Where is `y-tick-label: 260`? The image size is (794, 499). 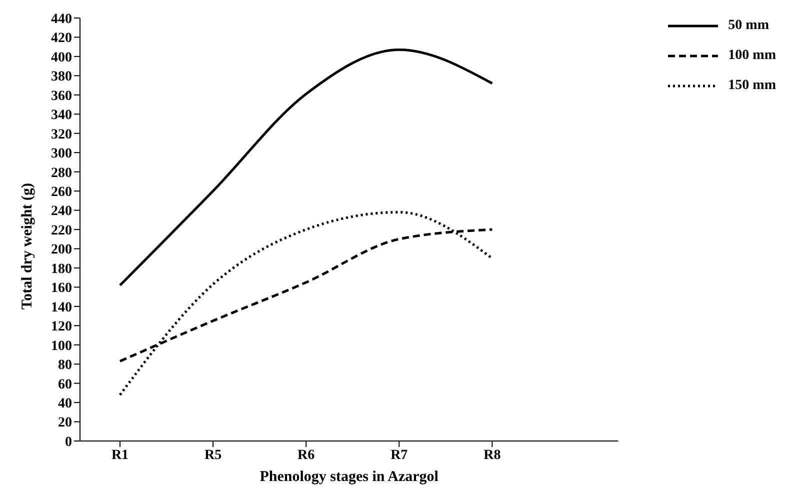
y-tick-label: 260 is located at coordinates (61, 192).